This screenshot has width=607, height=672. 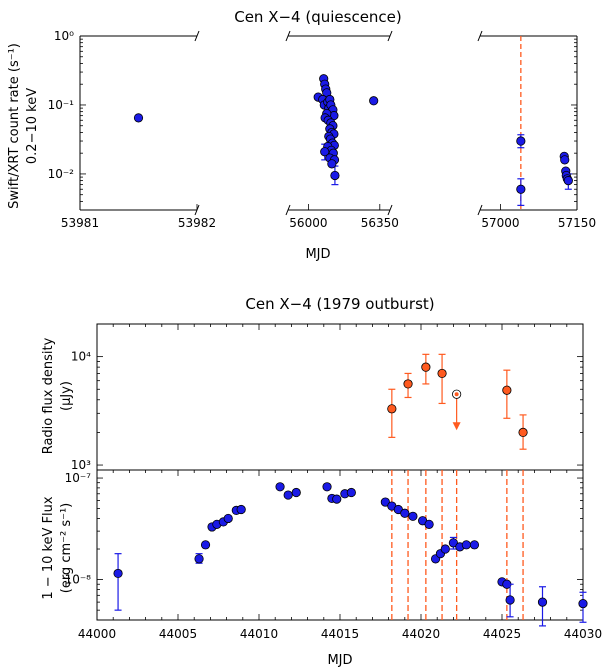 I want to click on x-tick-label: 53981, so click(x=80, y=223).